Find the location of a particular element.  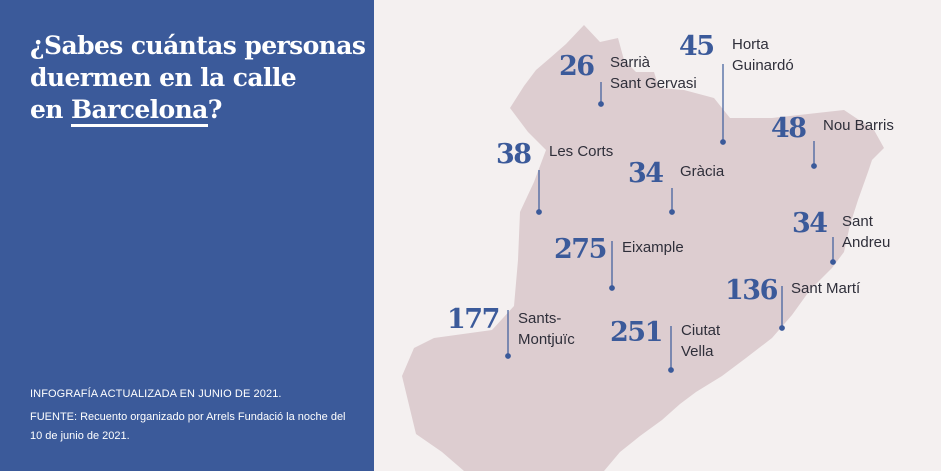

district-label-les-corts-line1: Les Corts is located at coordinates (581, 151).